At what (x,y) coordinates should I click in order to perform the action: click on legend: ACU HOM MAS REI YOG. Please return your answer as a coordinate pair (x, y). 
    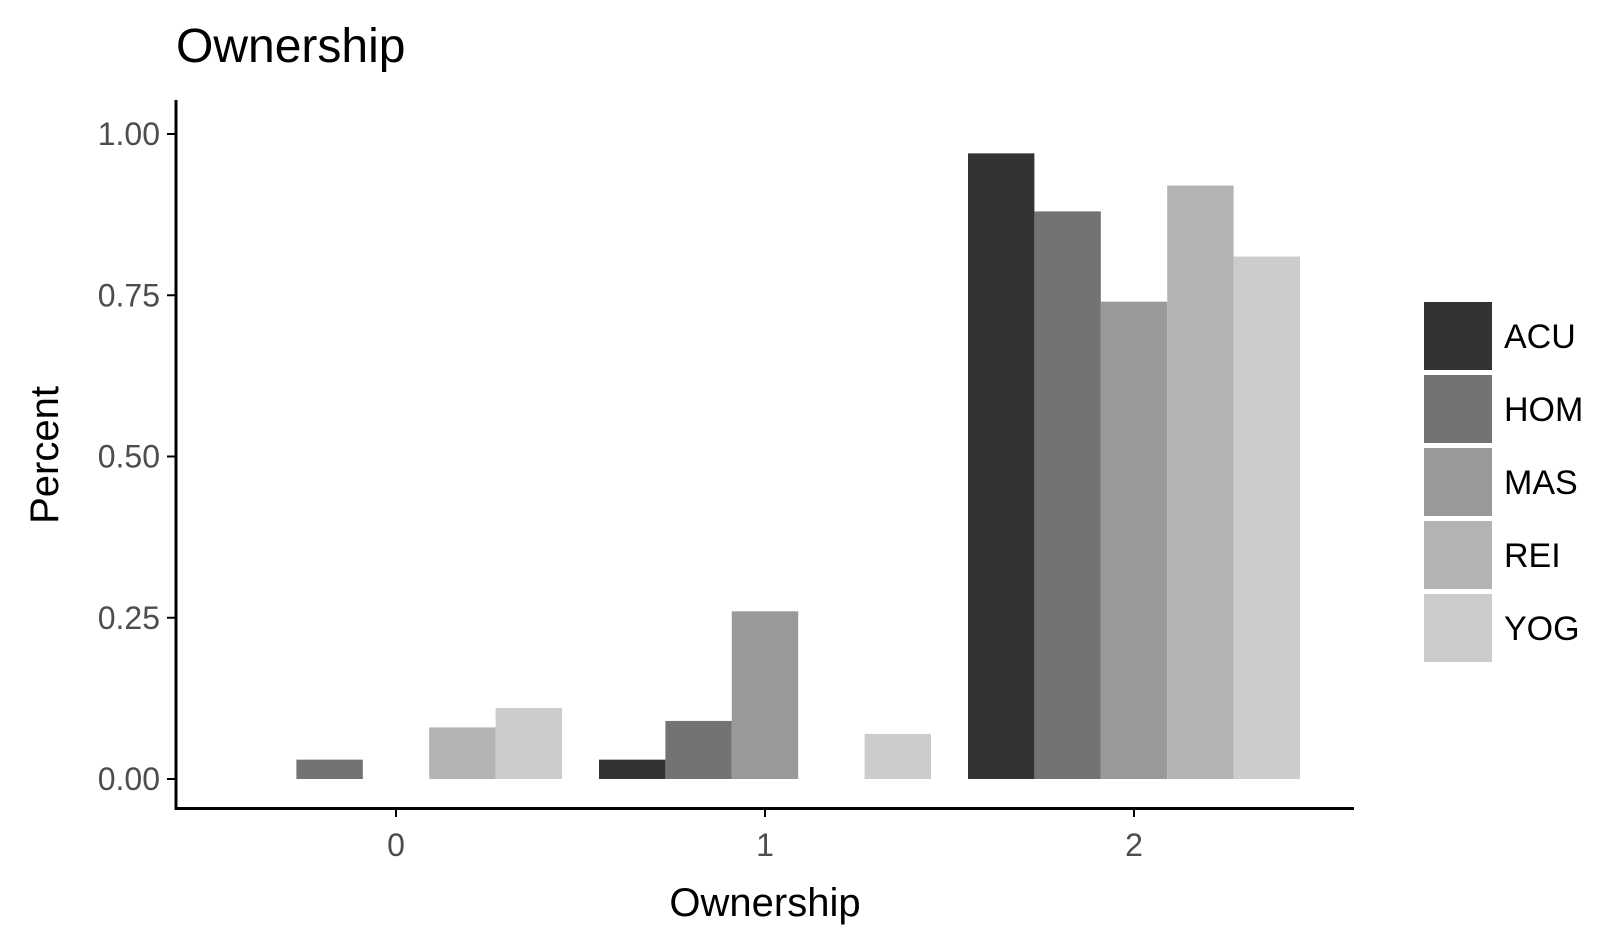
    Looking at the image, I should click on (1503, 482).